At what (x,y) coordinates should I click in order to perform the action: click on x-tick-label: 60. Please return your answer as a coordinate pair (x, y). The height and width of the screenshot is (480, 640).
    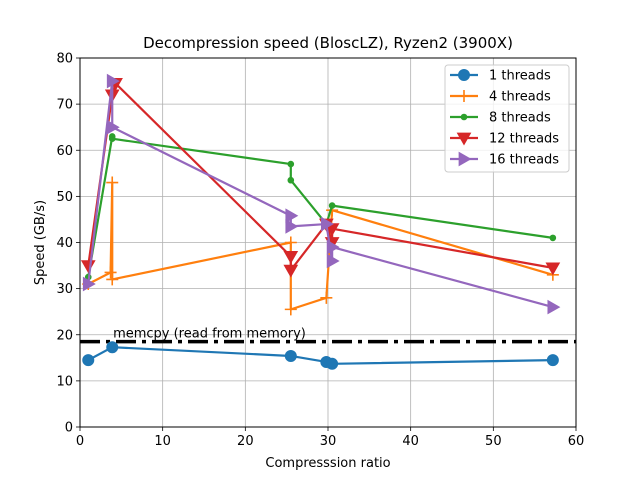
    Looking at the image, I should click on (576, 441).